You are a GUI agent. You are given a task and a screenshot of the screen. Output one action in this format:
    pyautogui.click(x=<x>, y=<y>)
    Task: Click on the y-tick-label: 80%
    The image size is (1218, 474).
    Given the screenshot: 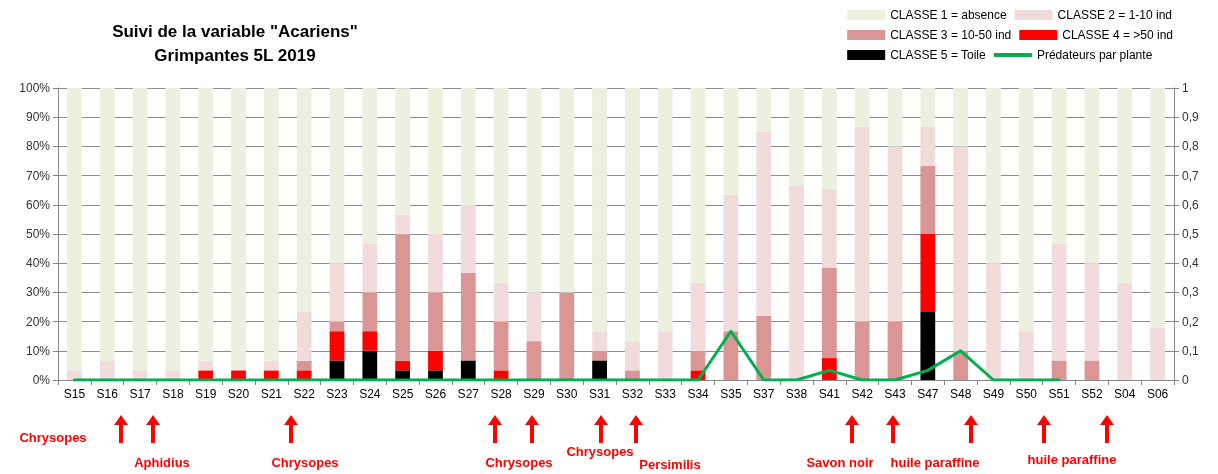 What is the action you would take?
    pyautogui.click(x=38, y=146)
    